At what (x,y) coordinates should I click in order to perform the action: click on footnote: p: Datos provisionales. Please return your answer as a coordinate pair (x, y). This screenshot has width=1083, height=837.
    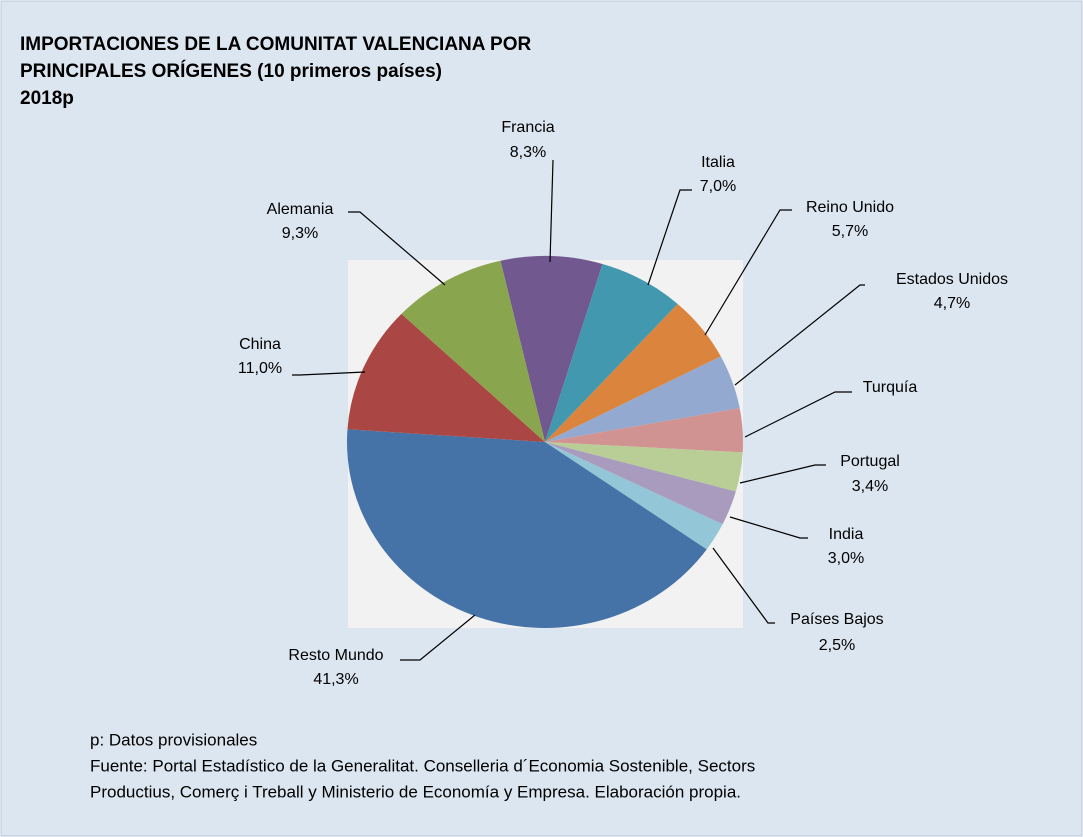
    Looking at the image, I should click on (173, 739).